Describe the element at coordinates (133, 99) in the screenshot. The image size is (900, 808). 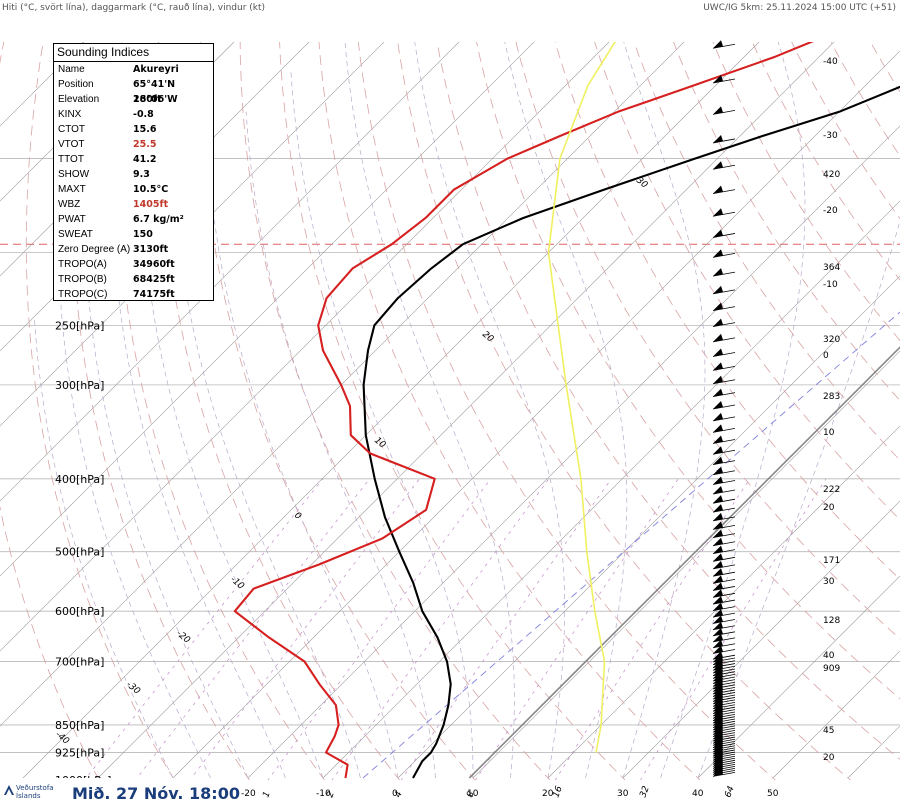
I see `index-row: Elevation 260ft` at that location.